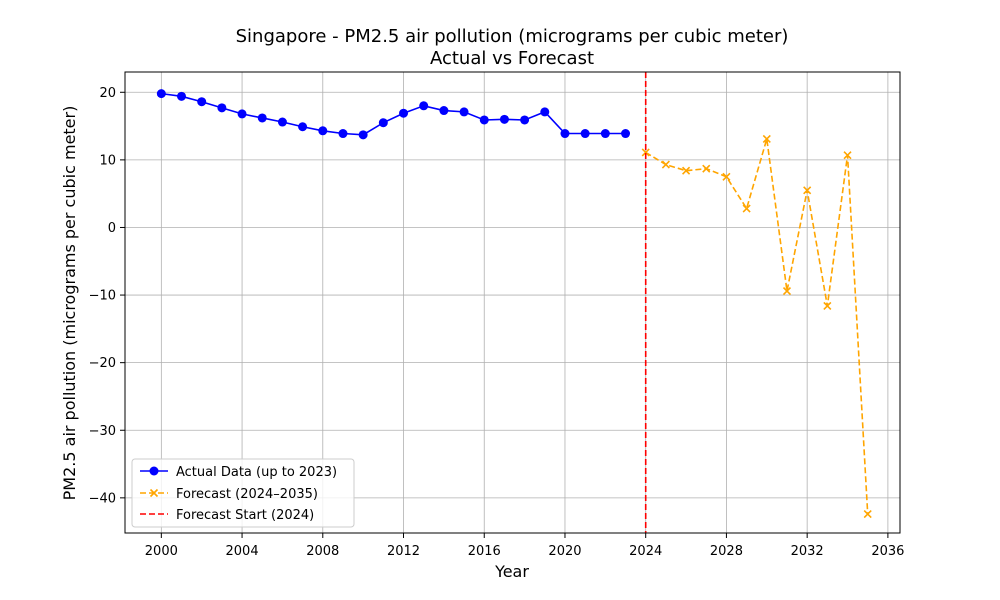 The width and height of the screenshot is (1000, 600). What do you see at coordinates (102, 498) in the screenshot?
I see `y-tick-label: −40` at bounding box center [102, 498].